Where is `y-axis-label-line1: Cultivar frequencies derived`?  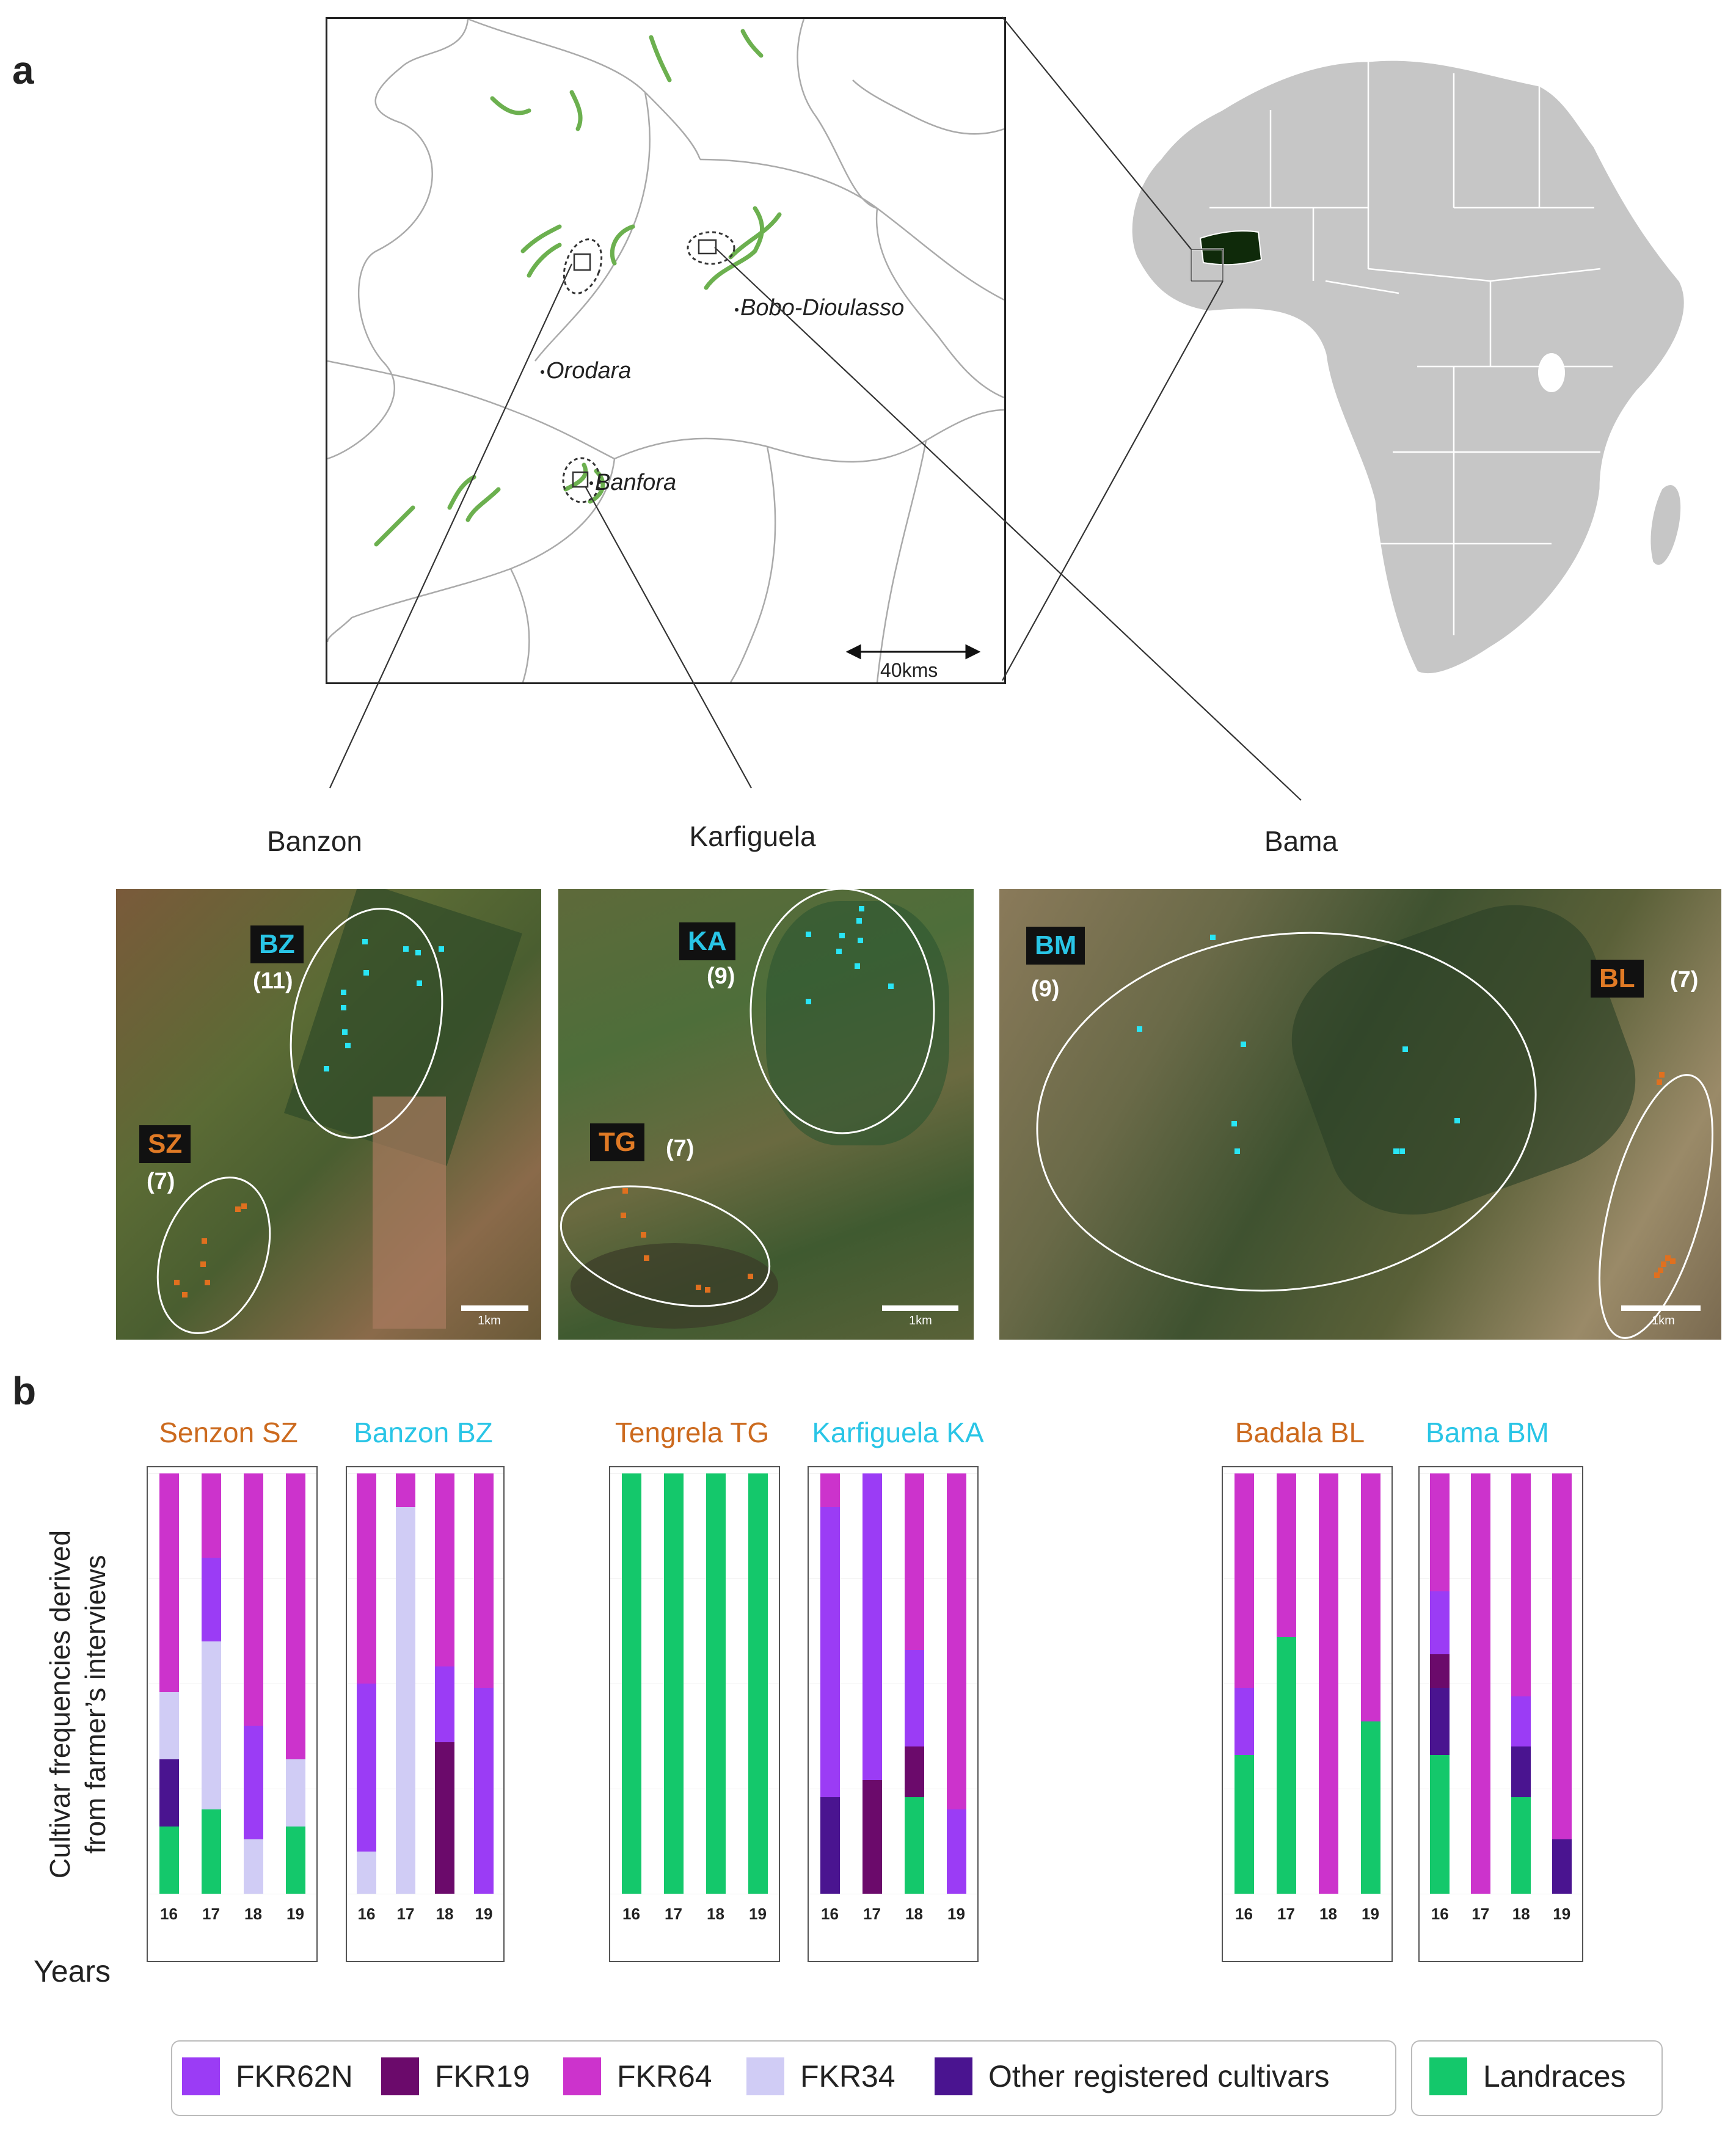 y-axis-label-line1: Cultivar frequencies derived is located at coordinates (60, 1704).